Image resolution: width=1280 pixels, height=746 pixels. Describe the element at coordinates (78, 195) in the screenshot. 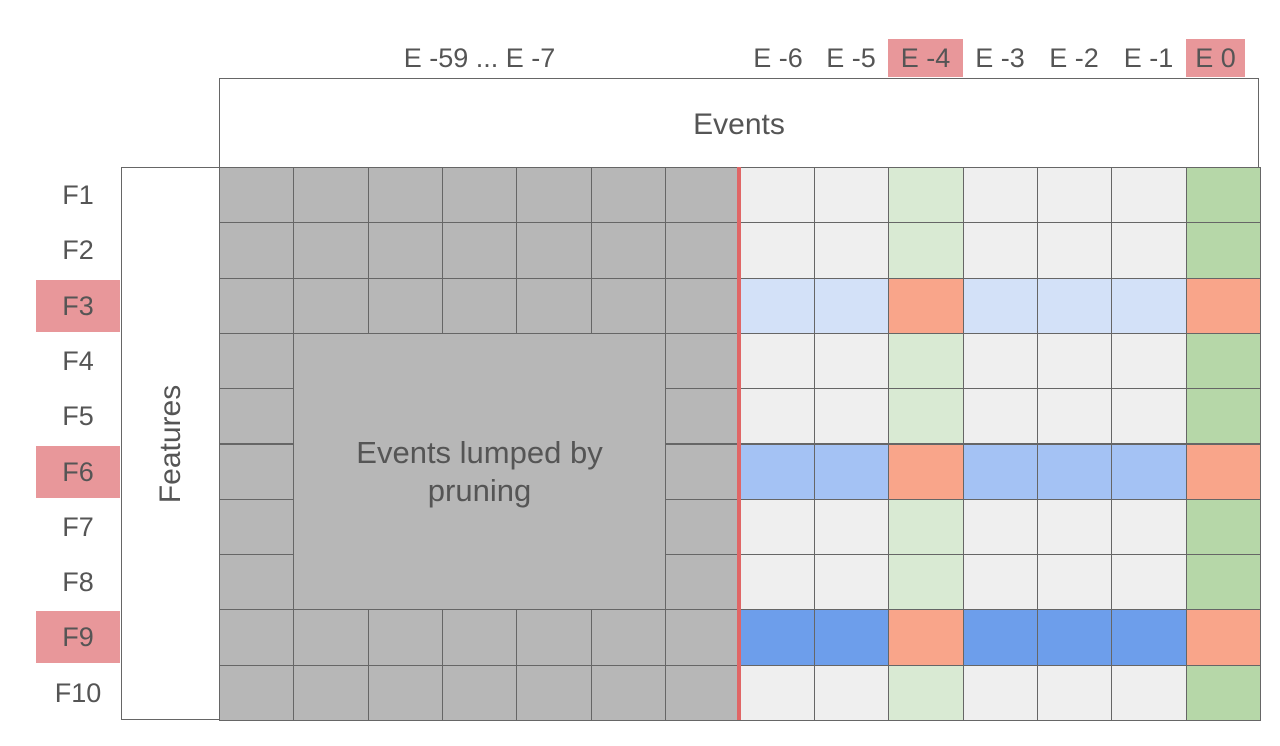

I see `row-label: F1` at that location.